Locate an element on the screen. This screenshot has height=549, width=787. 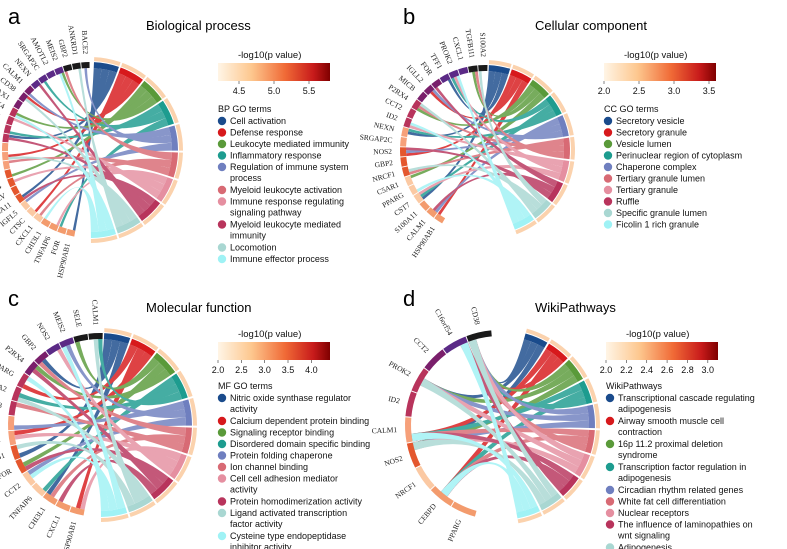
legend-label: 16p 11.2 proximal deletion syndrome is located at coordinates (670, 449).